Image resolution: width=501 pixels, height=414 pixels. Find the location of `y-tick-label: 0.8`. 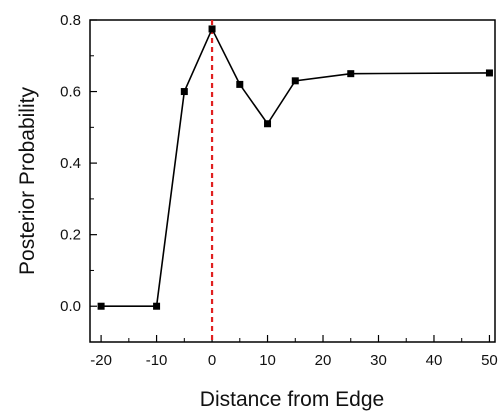

y-tick-label: 0.8 is located at coordinates (70, 20).